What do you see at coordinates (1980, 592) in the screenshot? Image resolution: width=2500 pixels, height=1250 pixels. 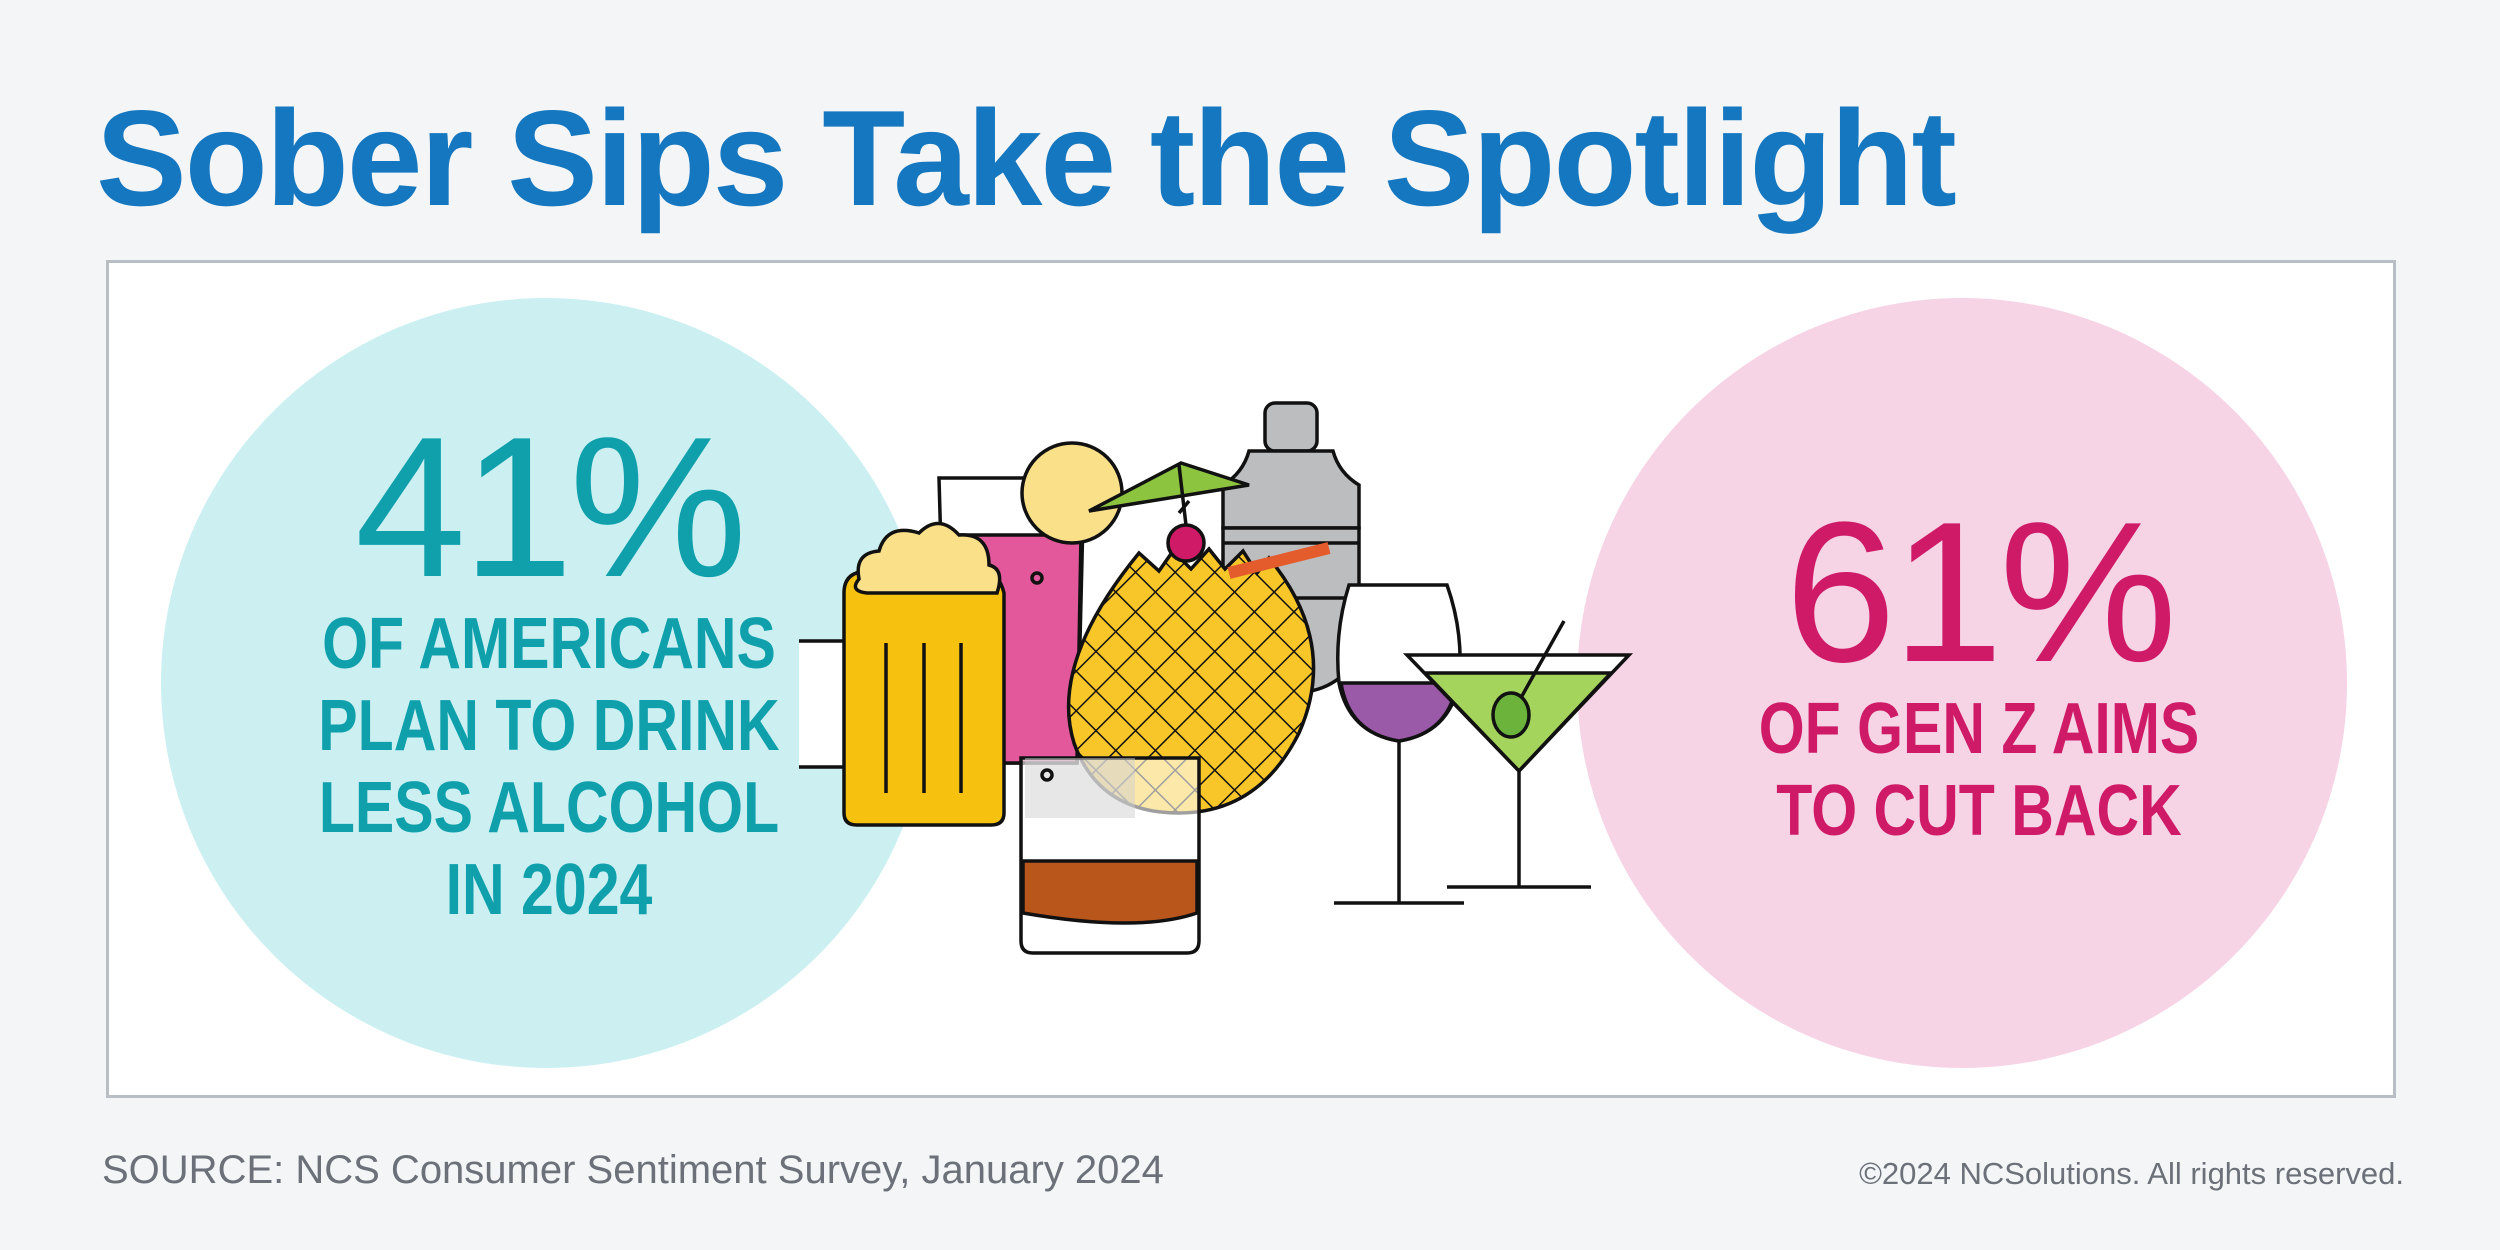 I see `right-stat-percent: 61%` at bounding box center [1980, 592].